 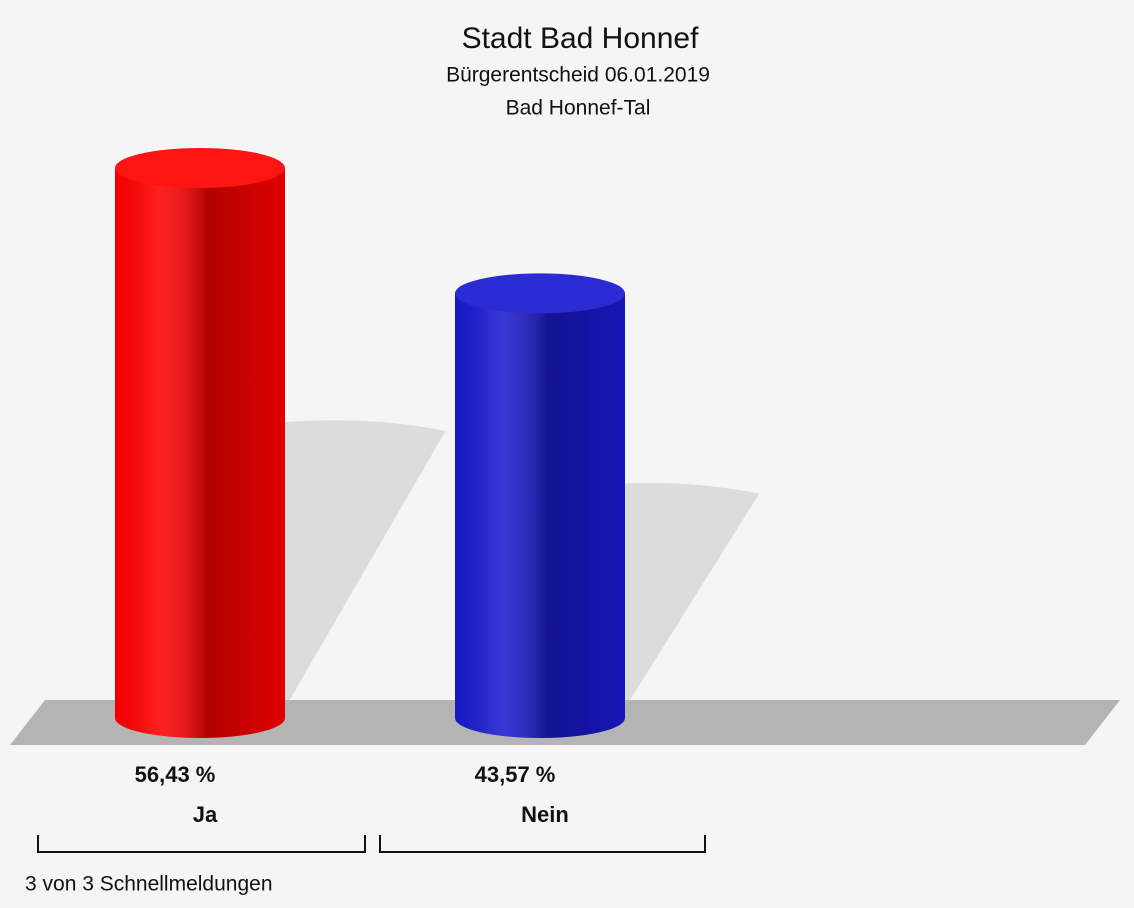 I want to click on value-label: 56,43 %, so click(x=175, y=774).